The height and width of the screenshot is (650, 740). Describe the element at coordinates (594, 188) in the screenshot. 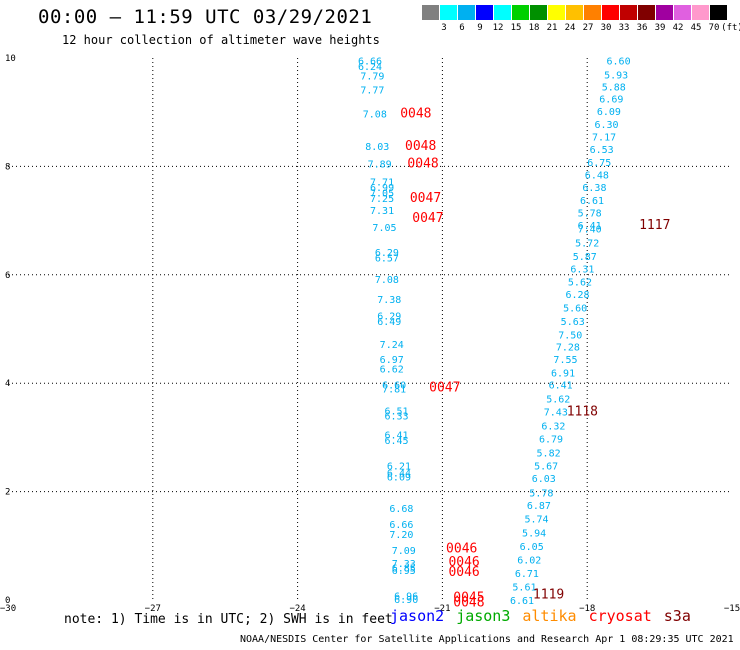

I see `data-label-swh_right: 6.38` at that location.